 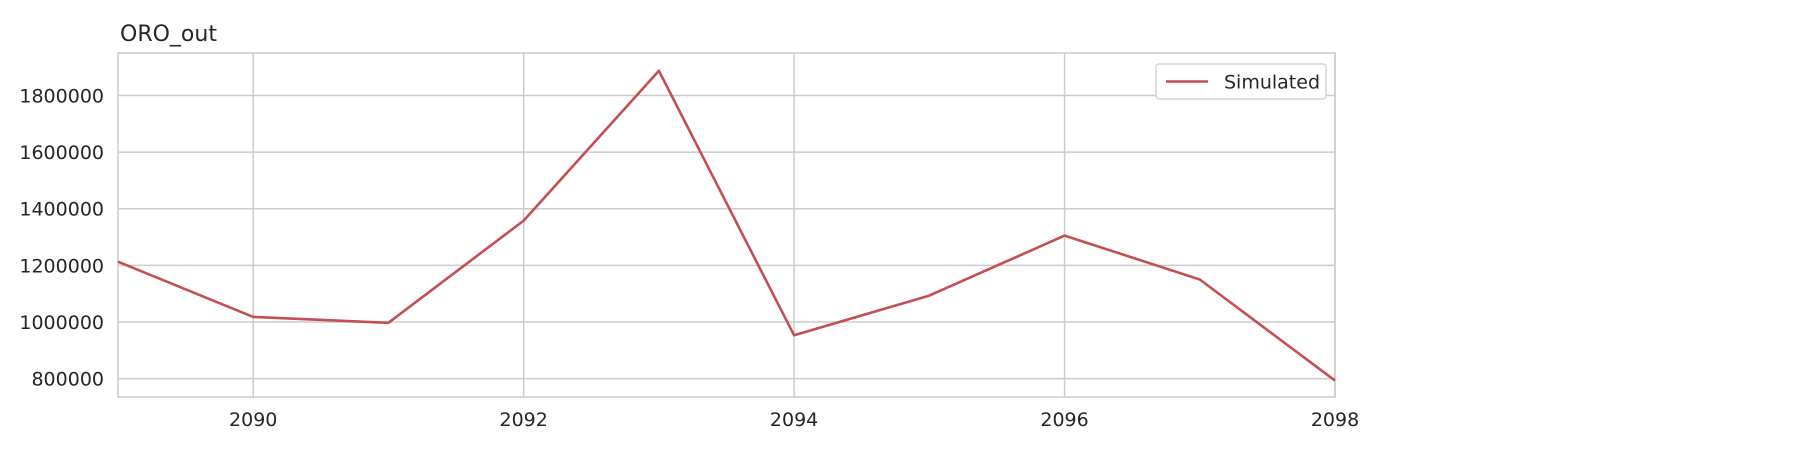 I want to click on y-tick-label: 1000000, so click(x=61, y=323).